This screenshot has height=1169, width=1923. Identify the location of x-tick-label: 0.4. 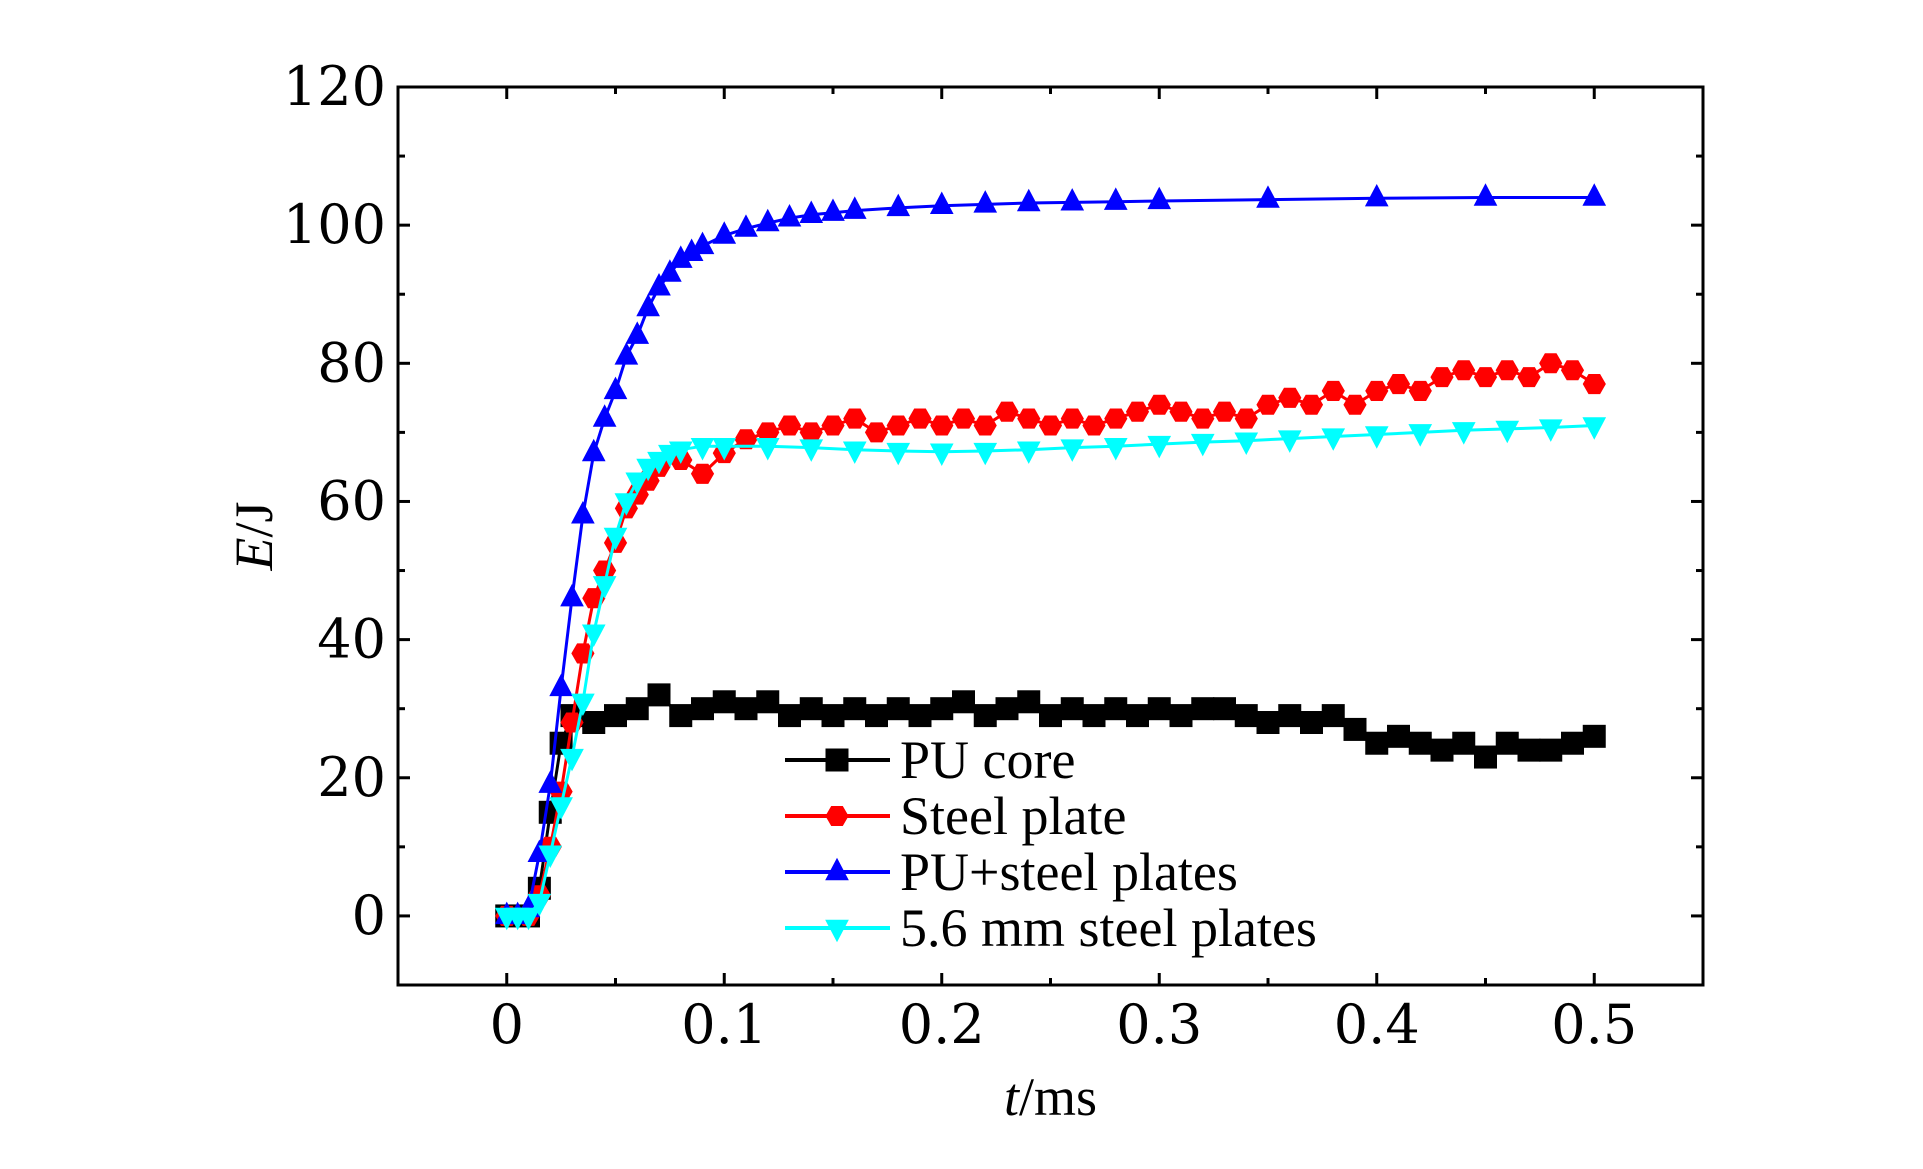
(1377, 1024).